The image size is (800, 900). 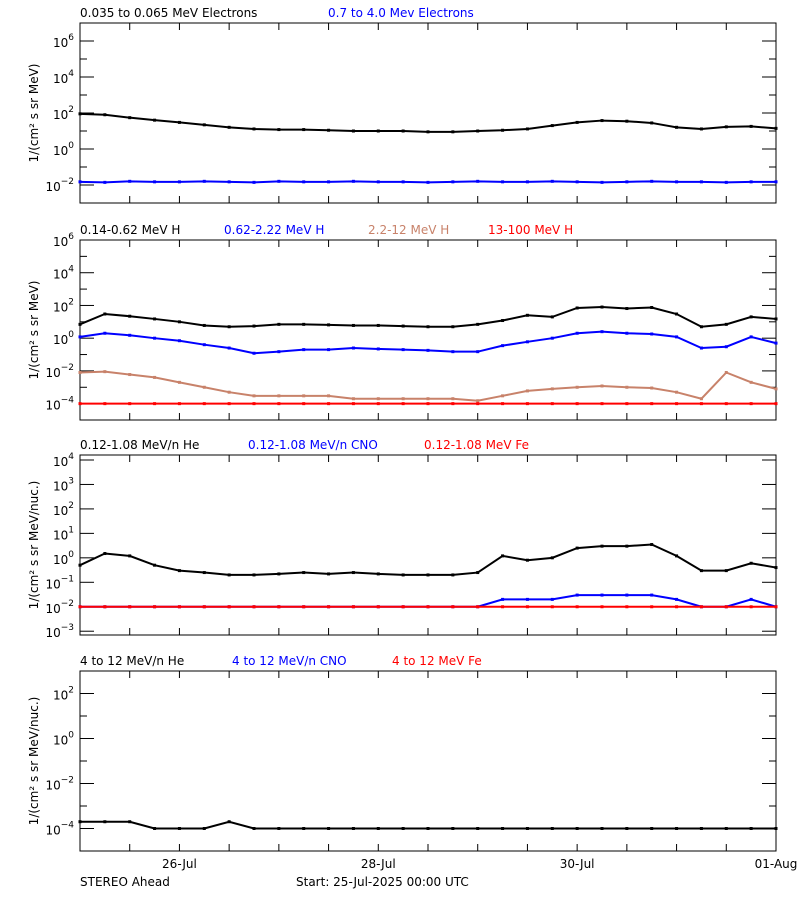 I want to click on y-tick-label: 10¹, so click(x=63, y=533).